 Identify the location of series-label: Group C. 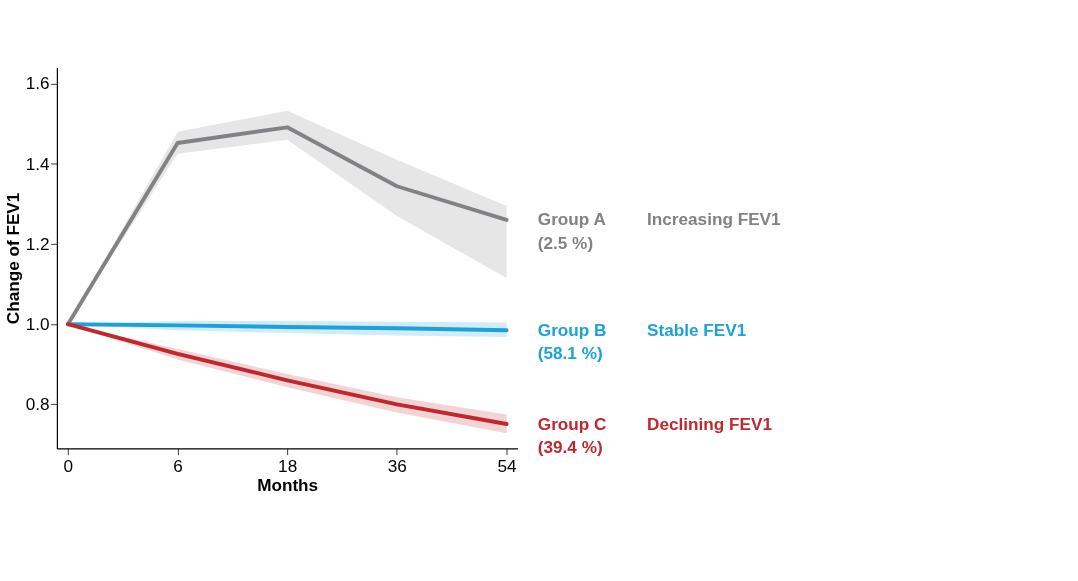
(572, 423).